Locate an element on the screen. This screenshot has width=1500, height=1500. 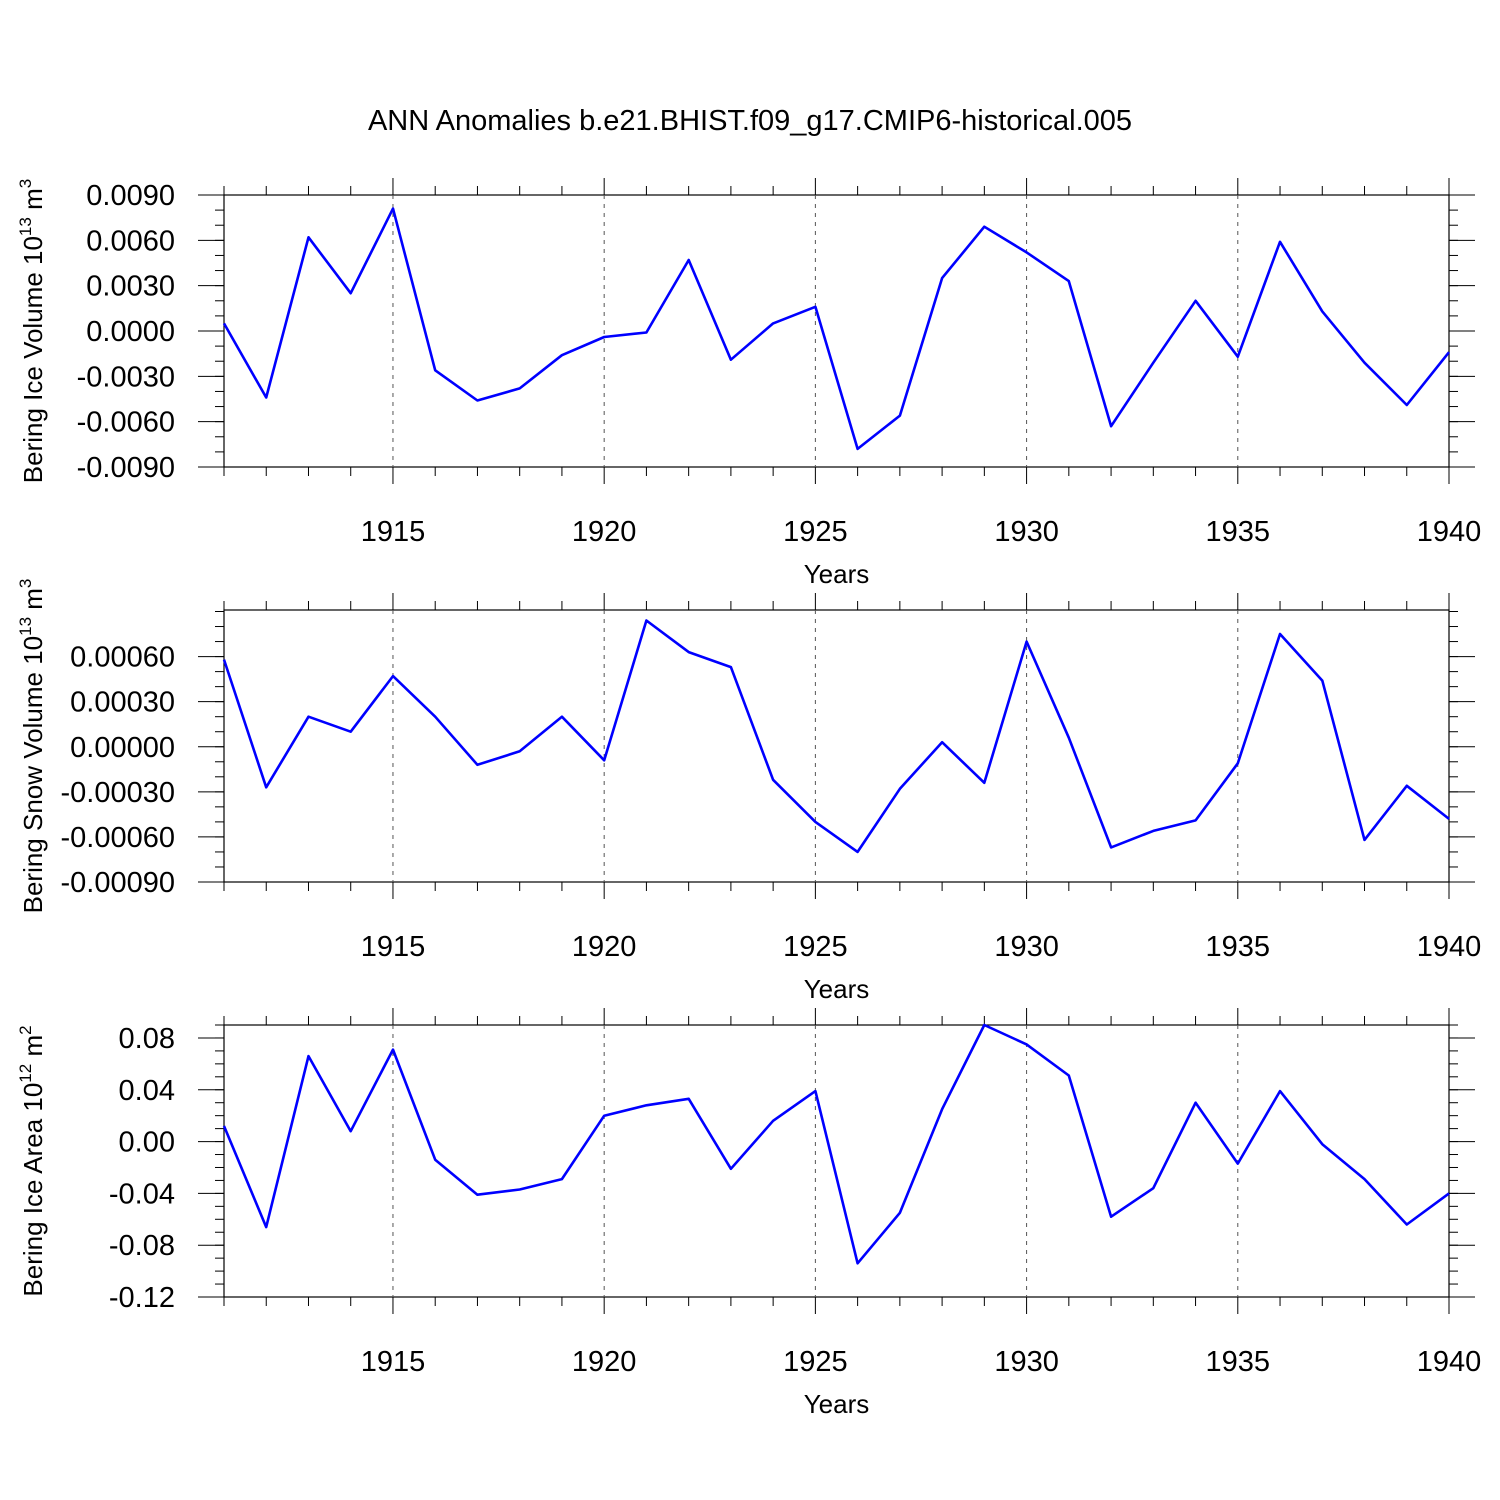
y-tick-label: 0.00060 is located at coordinates (122, 658).